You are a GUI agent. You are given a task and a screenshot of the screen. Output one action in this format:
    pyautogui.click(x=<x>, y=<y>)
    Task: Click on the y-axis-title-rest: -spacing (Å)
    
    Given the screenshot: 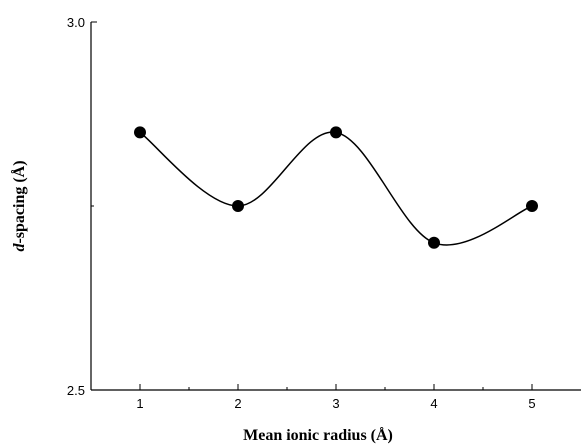 What is the action you would take?
    pyautogui.click(x=19, y=201)
    